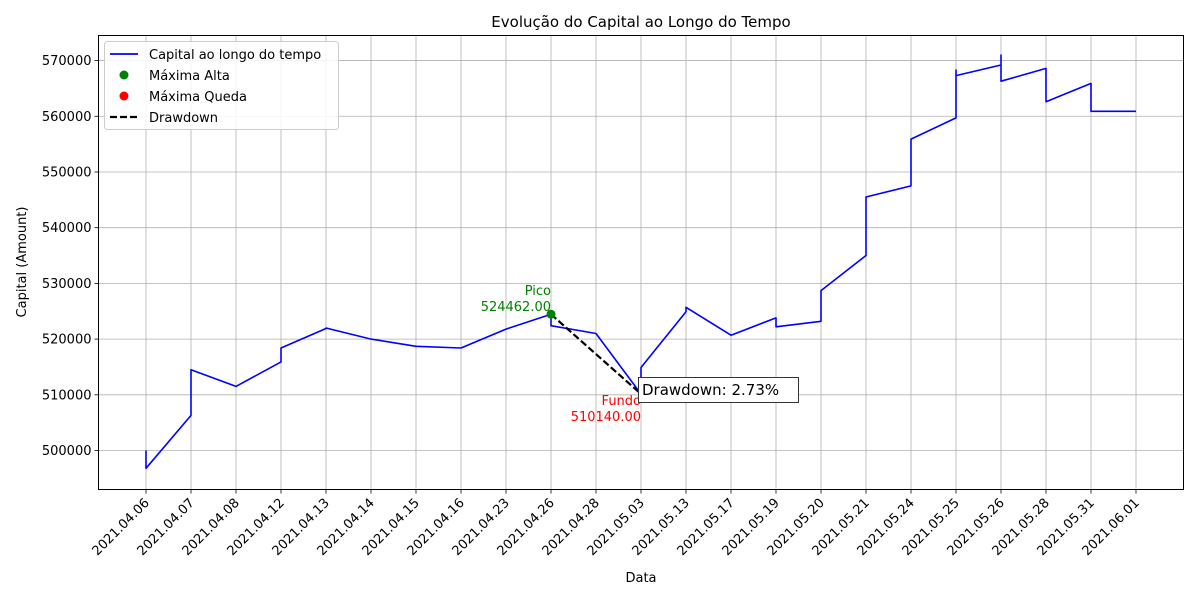 Image resolution: width=1200 pixels, height=600 pixels. What do you see at coordinates (67, 61) in the screenshot?
I see `y-tick-label: 570000` at bounding box center [67, 61].